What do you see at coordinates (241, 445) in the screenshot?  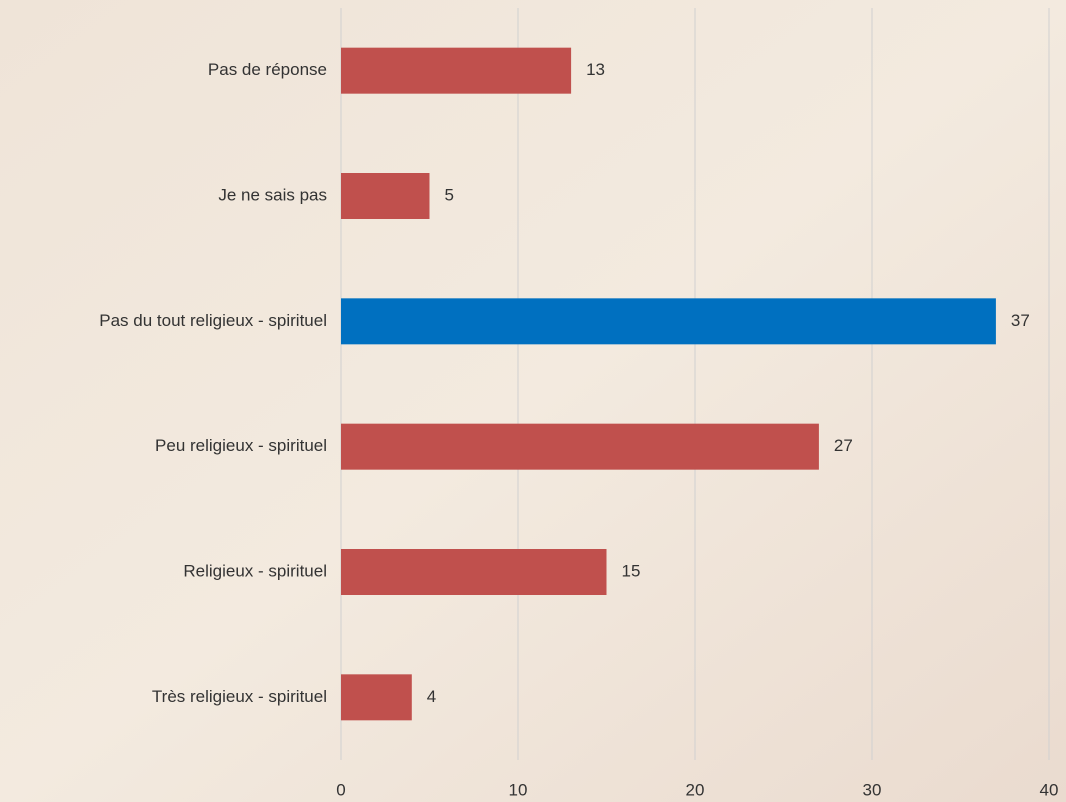 I see `y-tick-label: Peu religieux - spirituel` at bounding box center [241, 445].